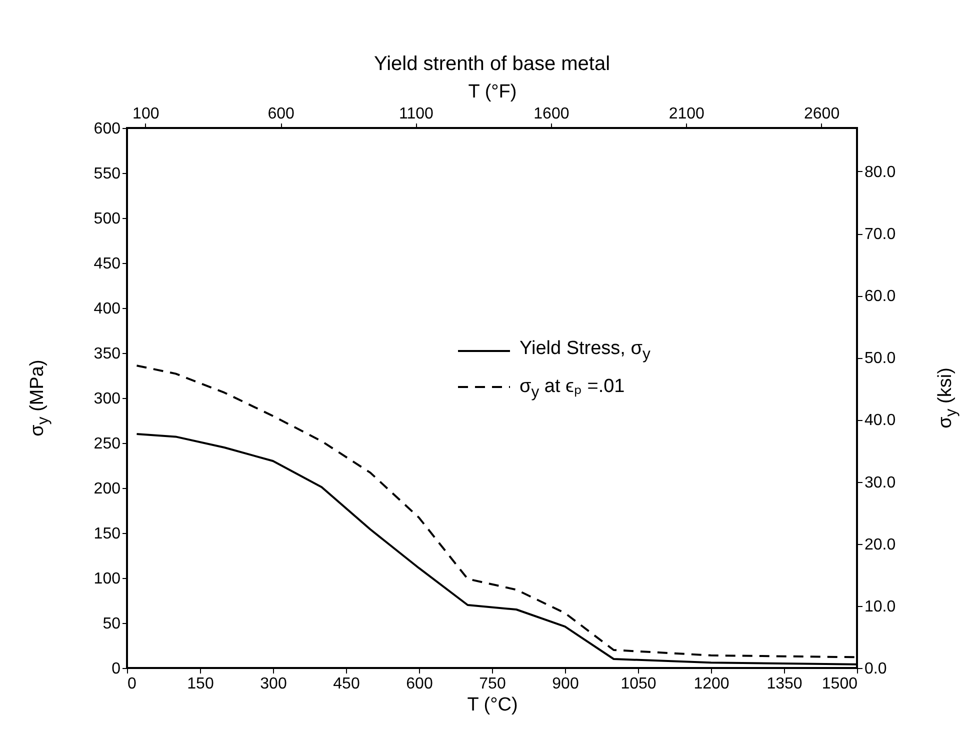 The height and width of the screenshot is (752, 974). Describe the element at coordinates (281, 114) in the screenshot. I see `x2-tick-label: 600` at that location.